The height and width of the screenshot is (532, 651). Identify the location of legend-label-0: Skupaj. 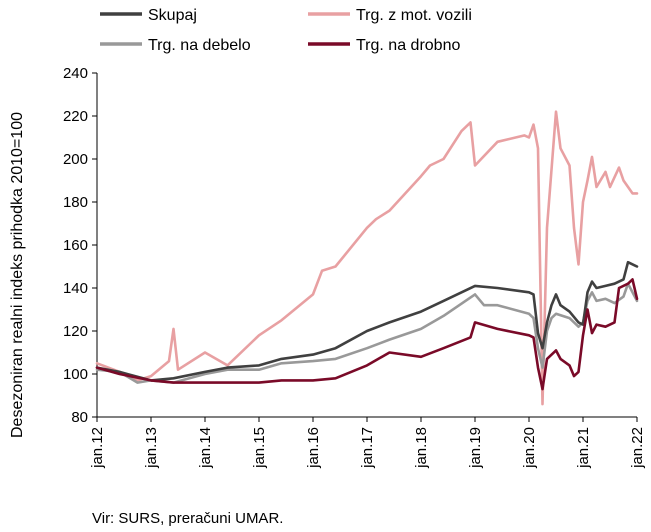
(172, 15).